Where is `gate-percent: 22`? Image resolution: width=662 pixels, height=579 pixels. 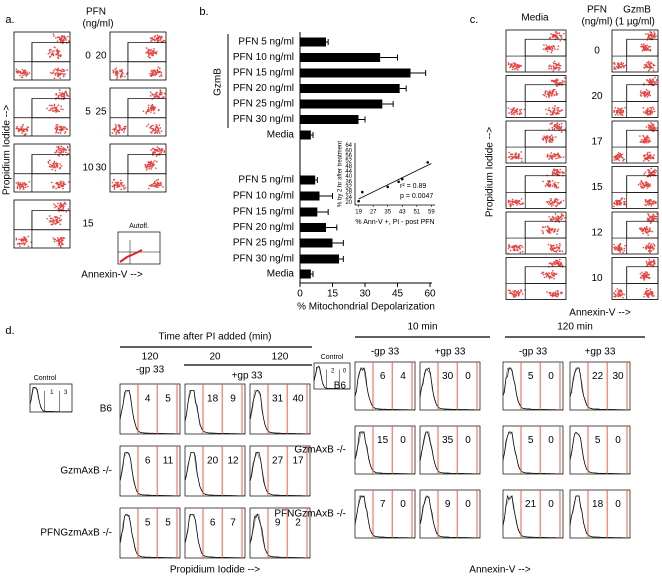 gate-percent: 22 is located at coordinates (598, 376).